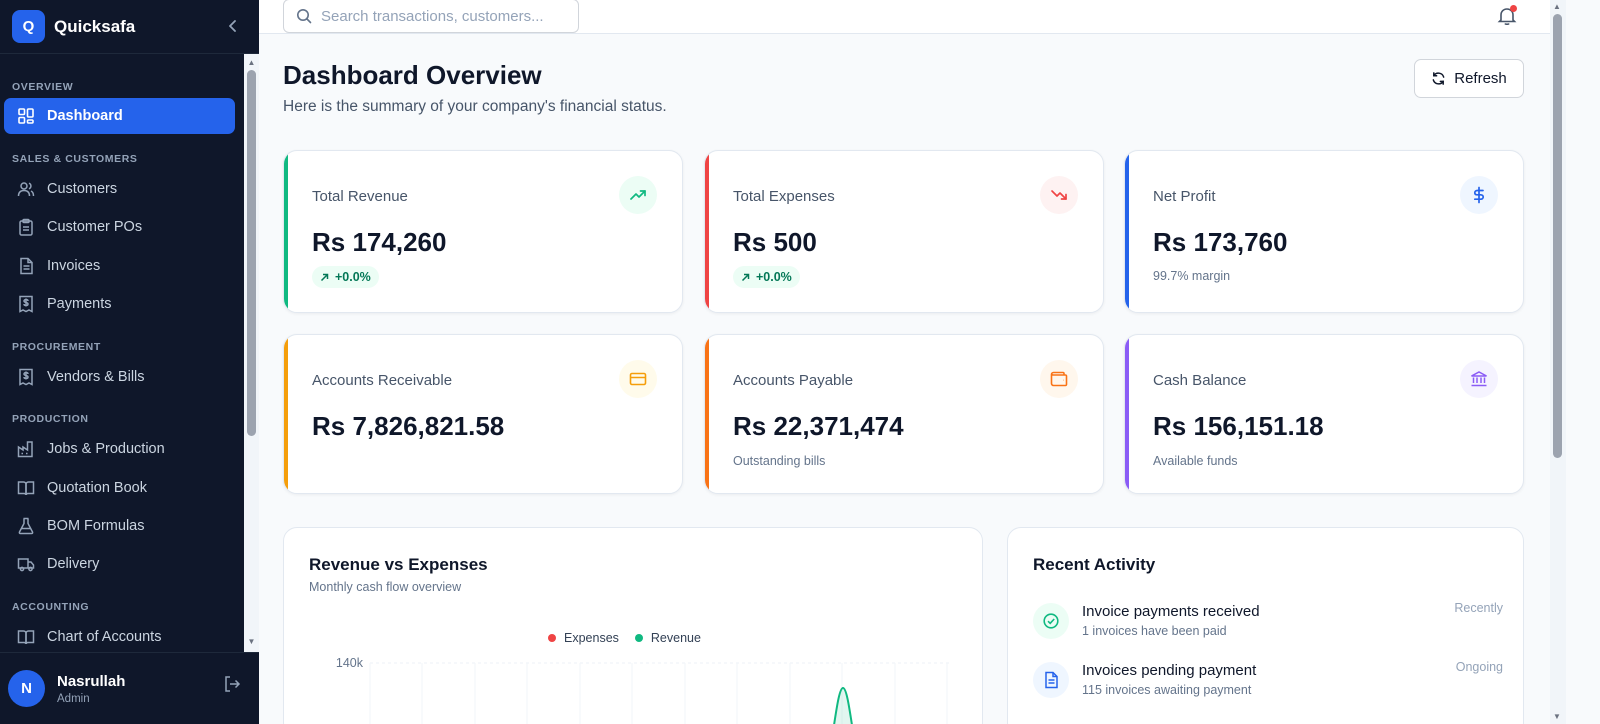 This screenshot has width=1600, height=724. I want to click on sidebar-item-label: Vendors & Bills, so click(96, 377).